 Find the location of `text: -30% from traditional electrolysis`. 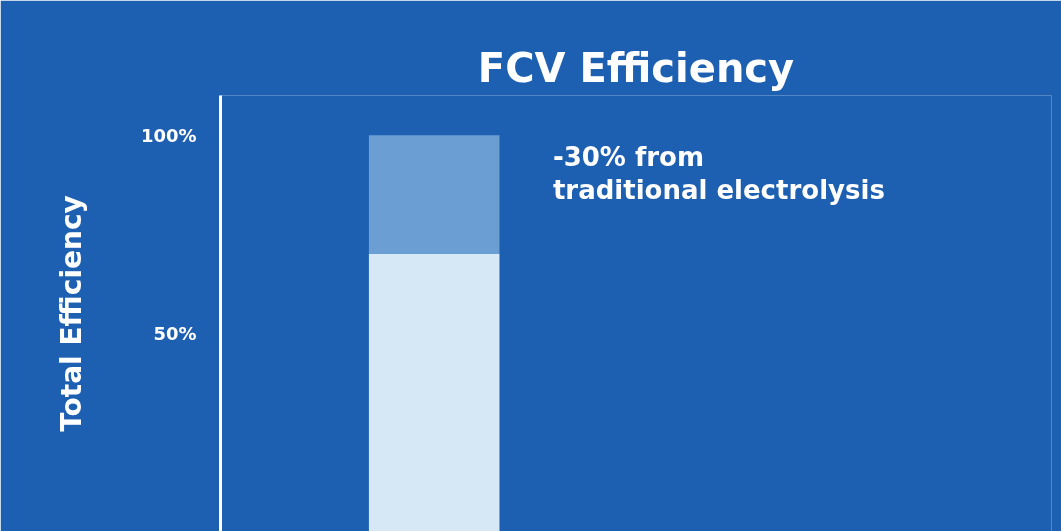

text: -30% from traditional electrolysis is located at coordinates (718, 174).